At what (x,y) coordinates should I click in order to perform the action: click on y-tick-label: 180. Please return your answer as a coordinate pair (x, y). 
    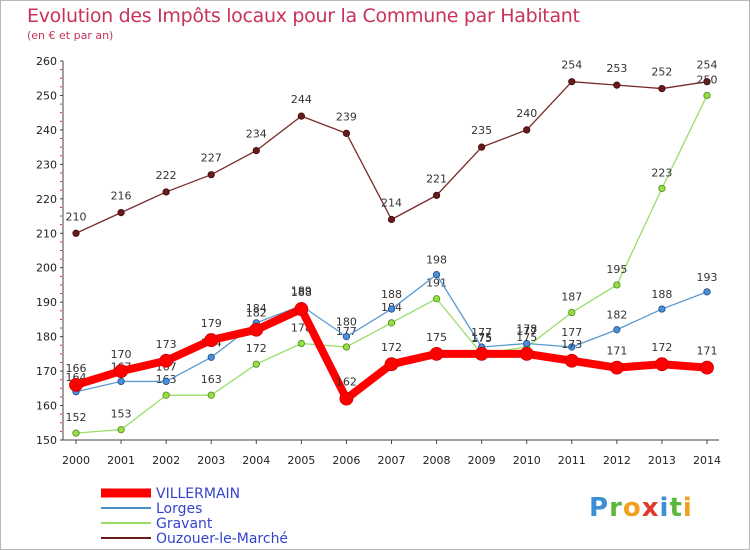
    Looking at the image, I should click on (46, 337).